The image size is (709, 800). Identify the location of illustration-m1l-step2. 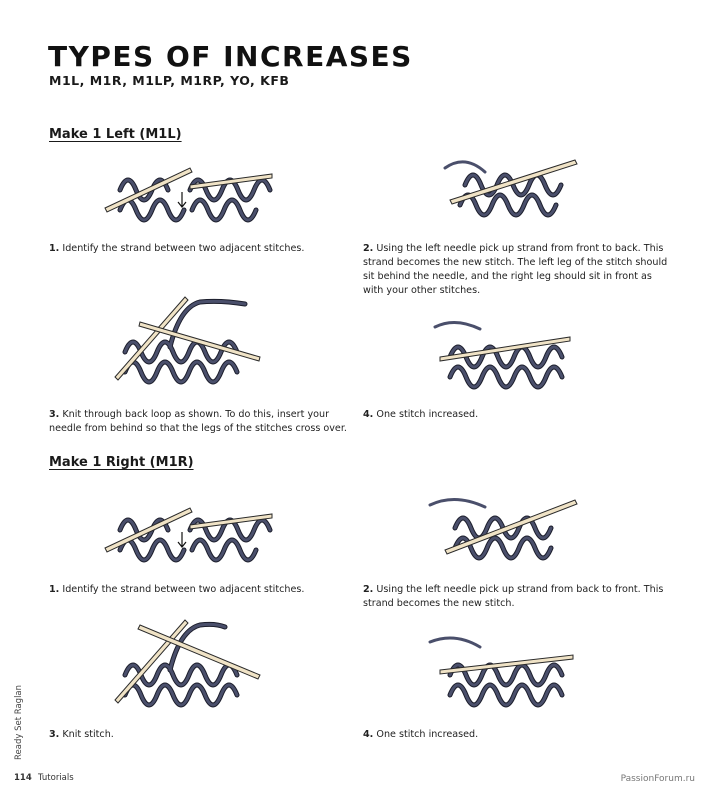
(510, 190).